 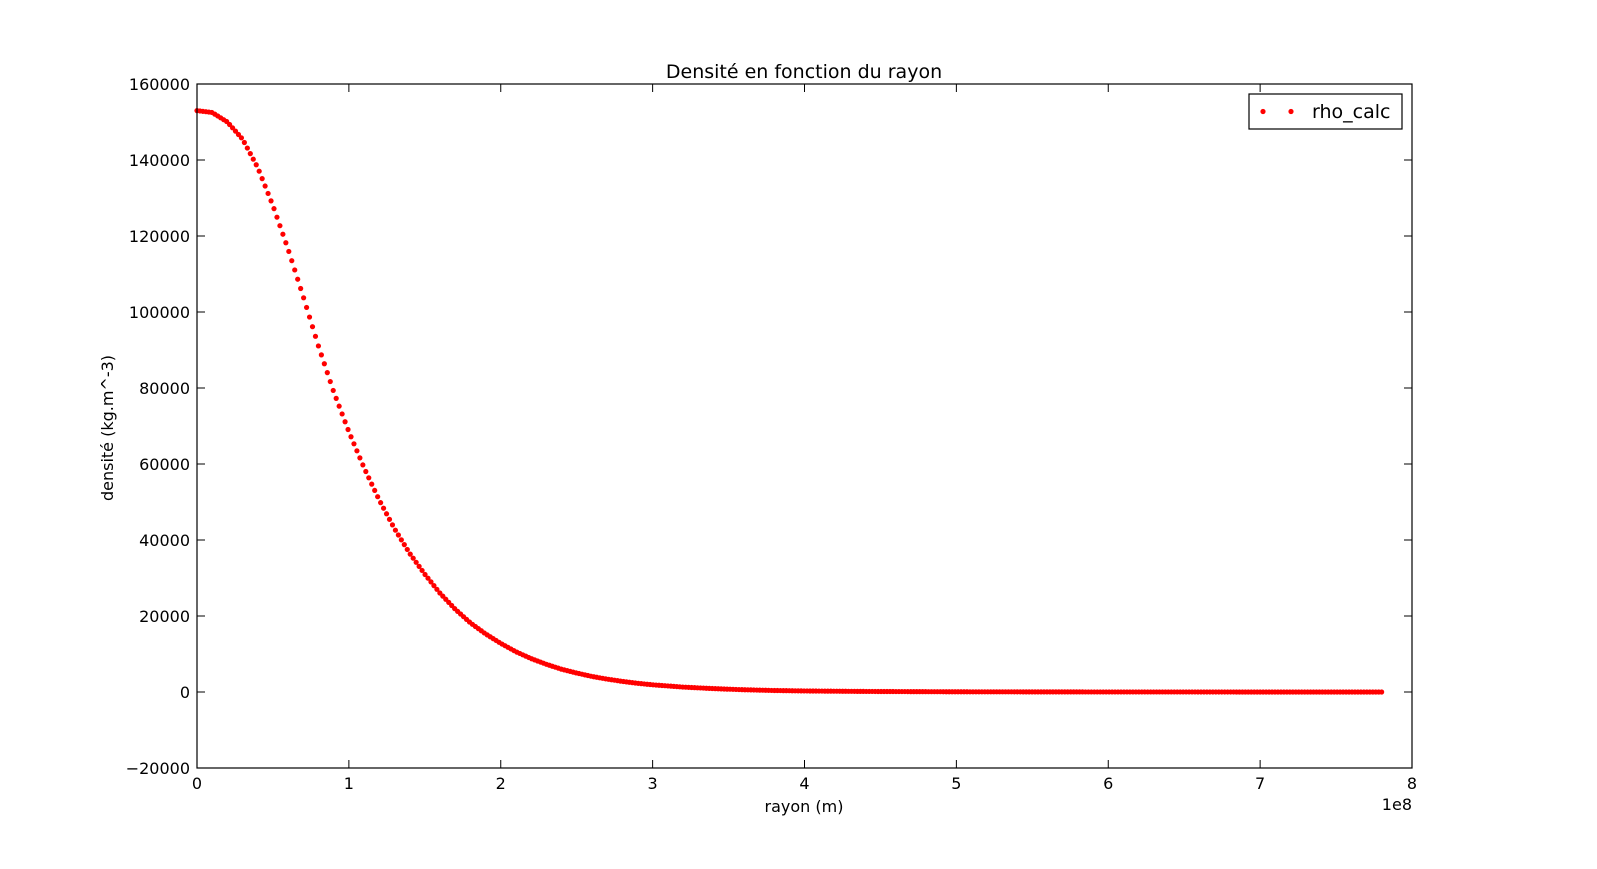 What do you see at coordinates (164, 464) in the screenshot?
I see `y-tick-label: 60000` at bounding box center [164, 464].